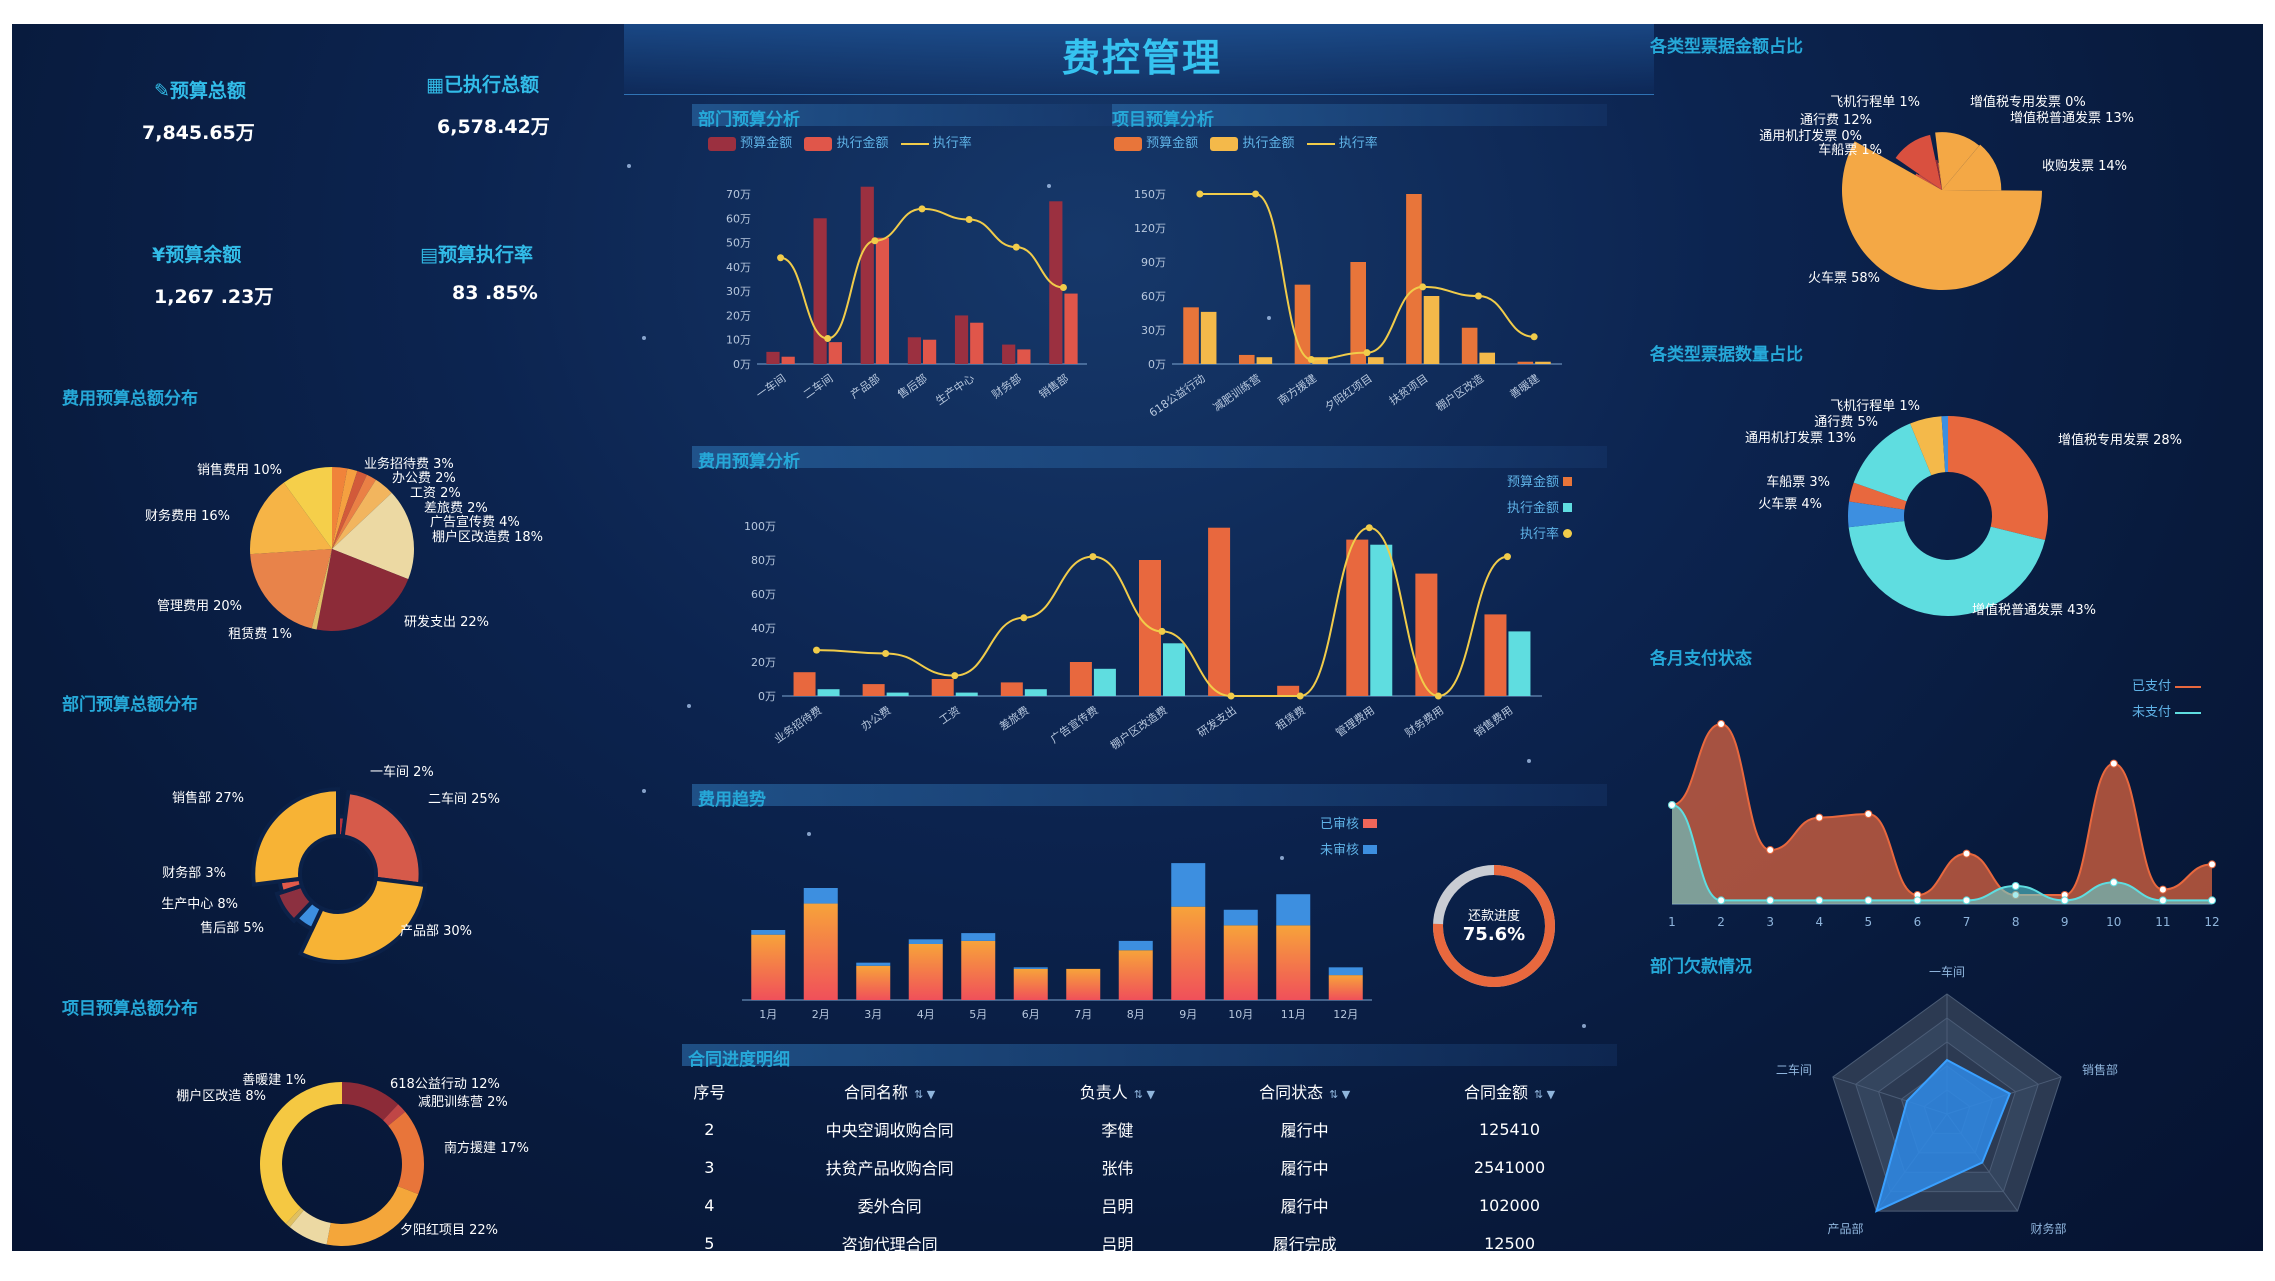  Describe the element at coordinates (1424, 721) in the screenshot. I see `x-tick-label: 财务费用` at that location.